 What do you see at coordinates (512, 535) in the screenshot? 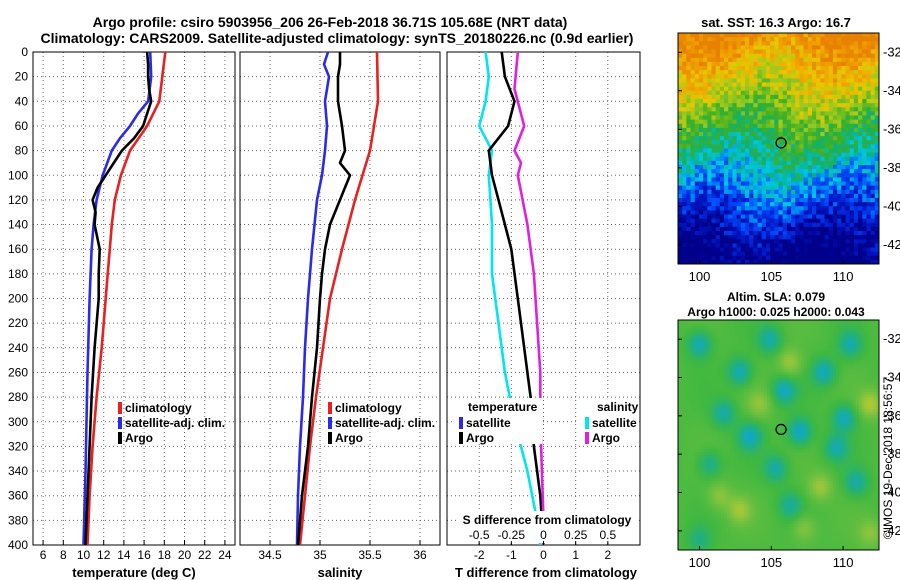
I see `secondary-tick-label: -0.25` at bounding box center [512, 535].